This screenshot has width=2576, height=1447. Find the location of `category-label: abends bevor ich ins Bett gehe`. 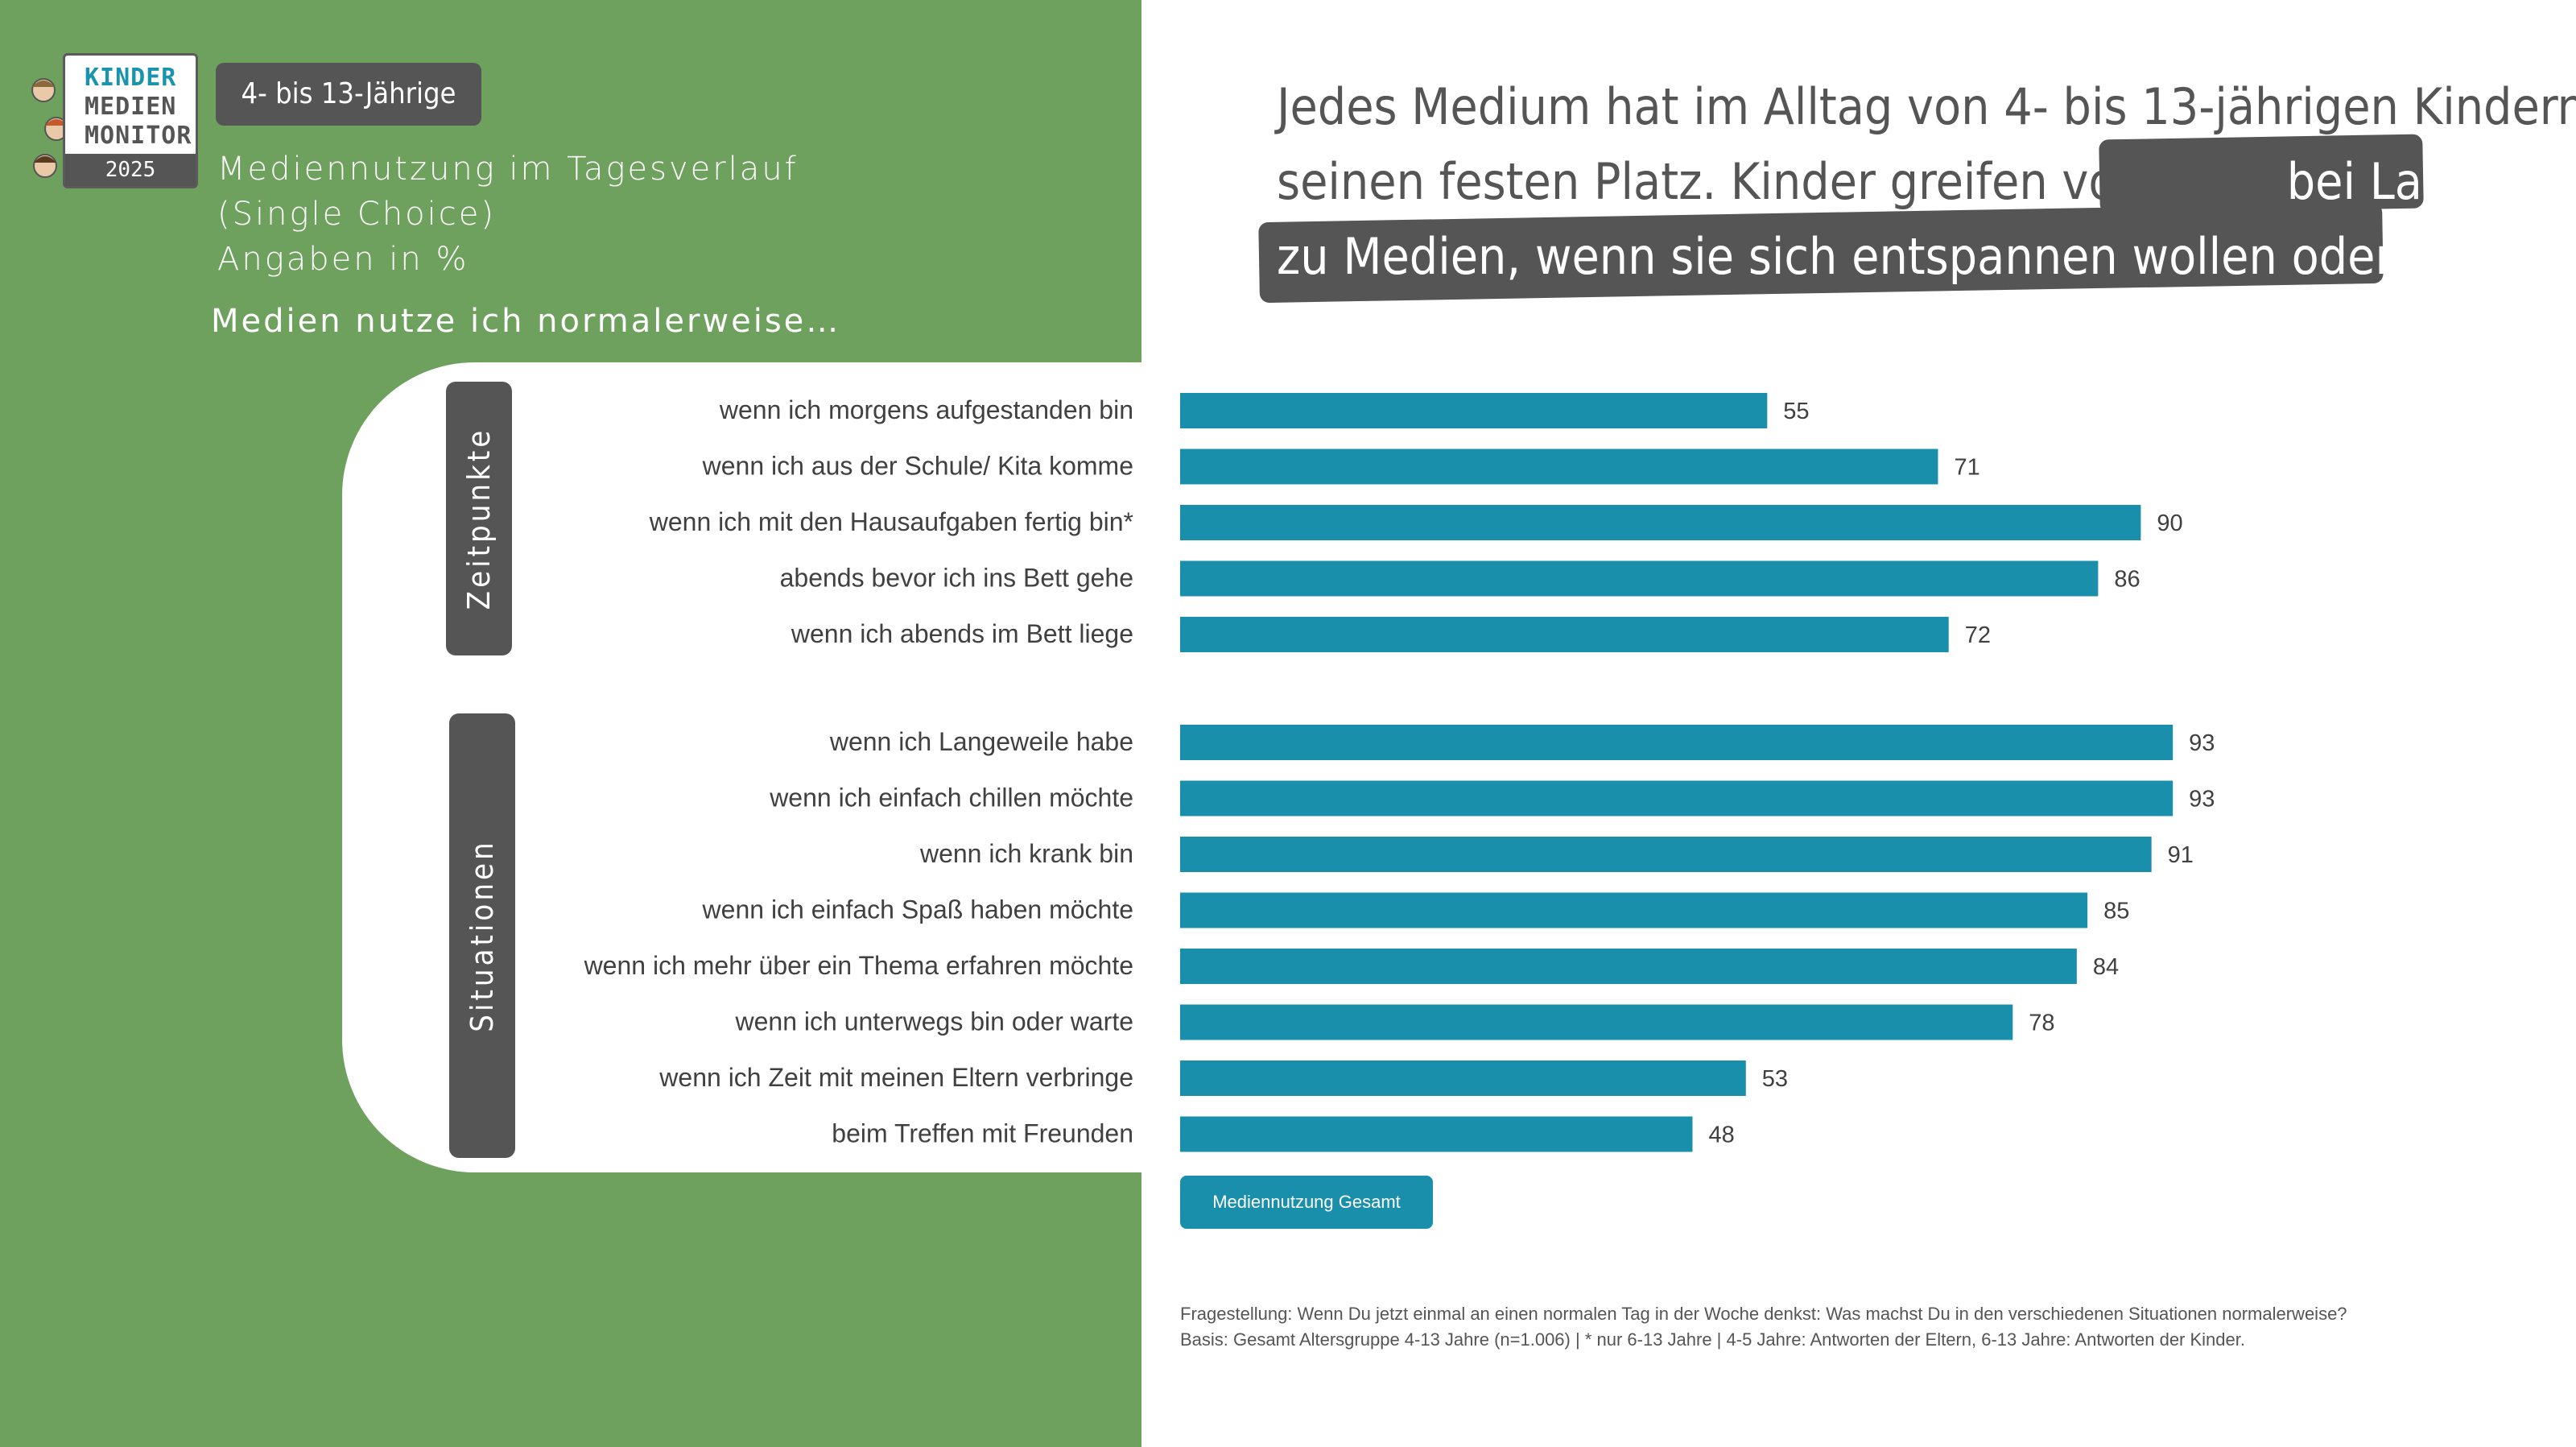

category-label: abends bevor ich ins Bett gehe is located at coordinates (956, 579).